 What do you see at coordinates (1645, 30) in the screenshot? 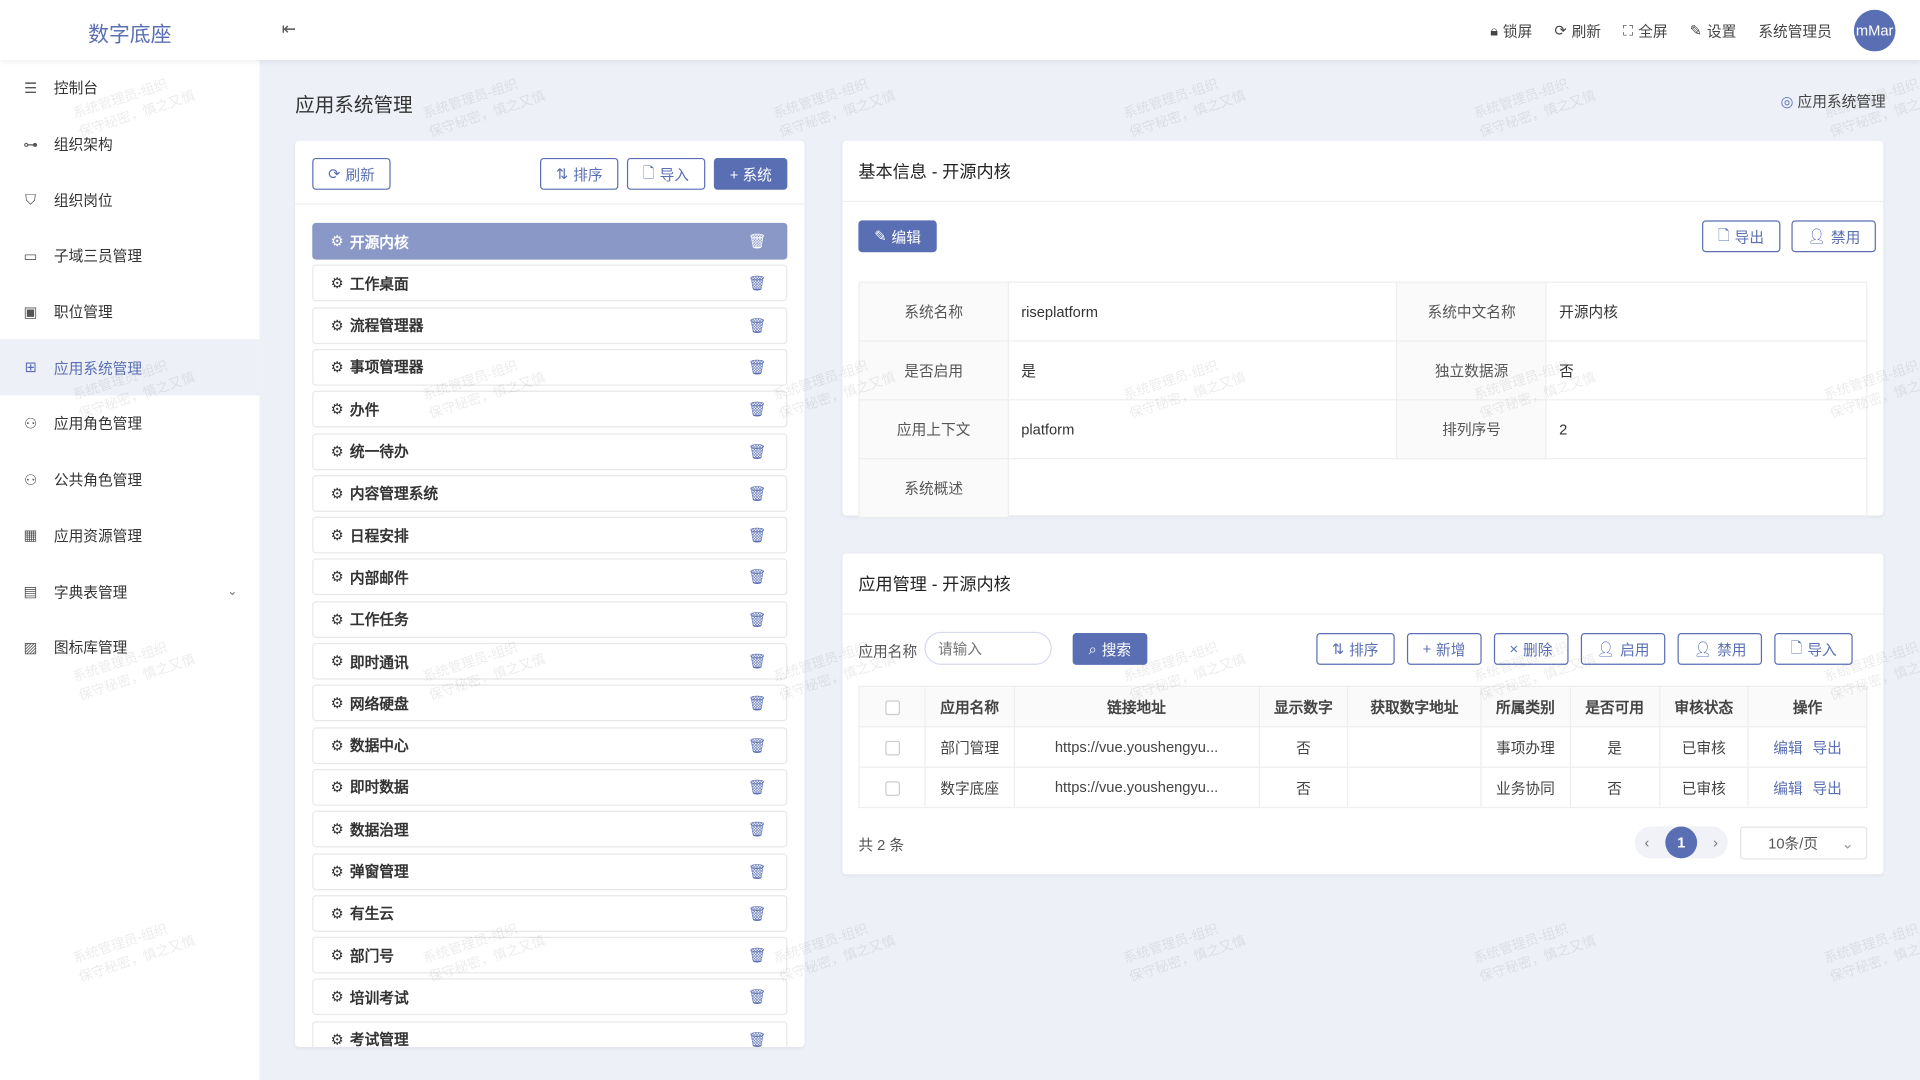
I see `fullscreen-button: ⛶ 全屏` at bounding box center [1645, 30].